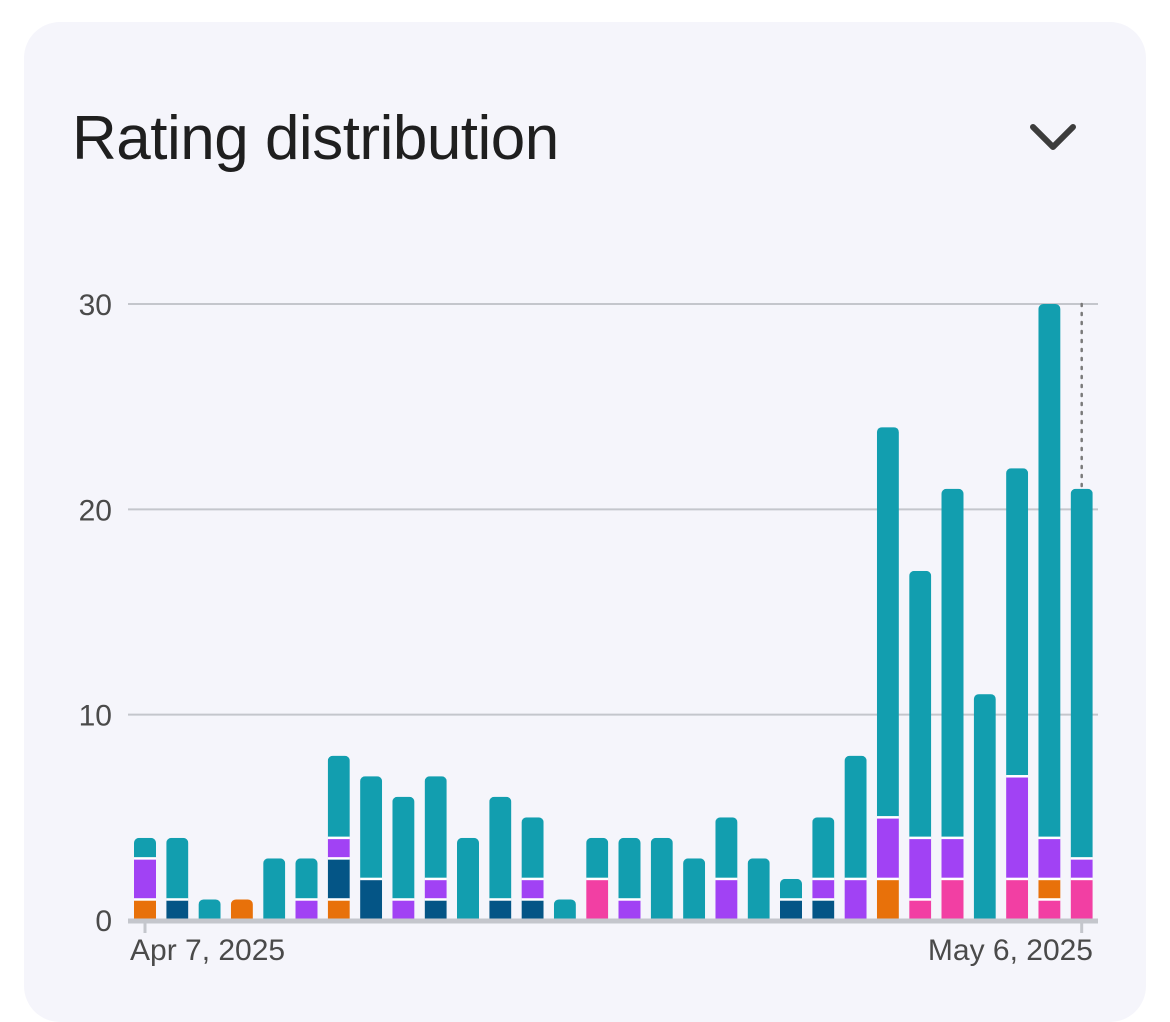 This screenshot has height=1022, width=1170. Describe the element at coordinates (95, 716) in the screenshot. I see `y-tick-label: 10` at that location.